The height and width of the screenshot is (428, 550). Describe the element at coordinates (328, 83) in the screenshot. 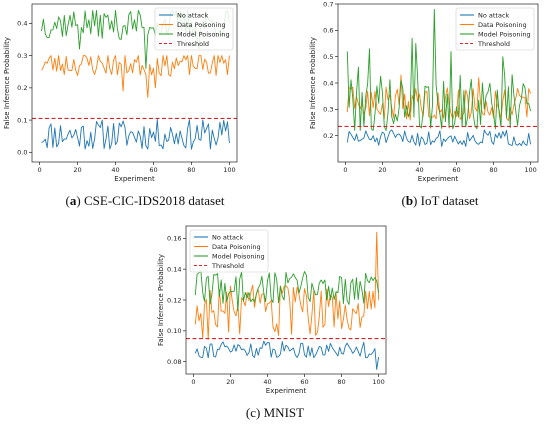

I see `y-tick-label-b: 0.4` at that location.